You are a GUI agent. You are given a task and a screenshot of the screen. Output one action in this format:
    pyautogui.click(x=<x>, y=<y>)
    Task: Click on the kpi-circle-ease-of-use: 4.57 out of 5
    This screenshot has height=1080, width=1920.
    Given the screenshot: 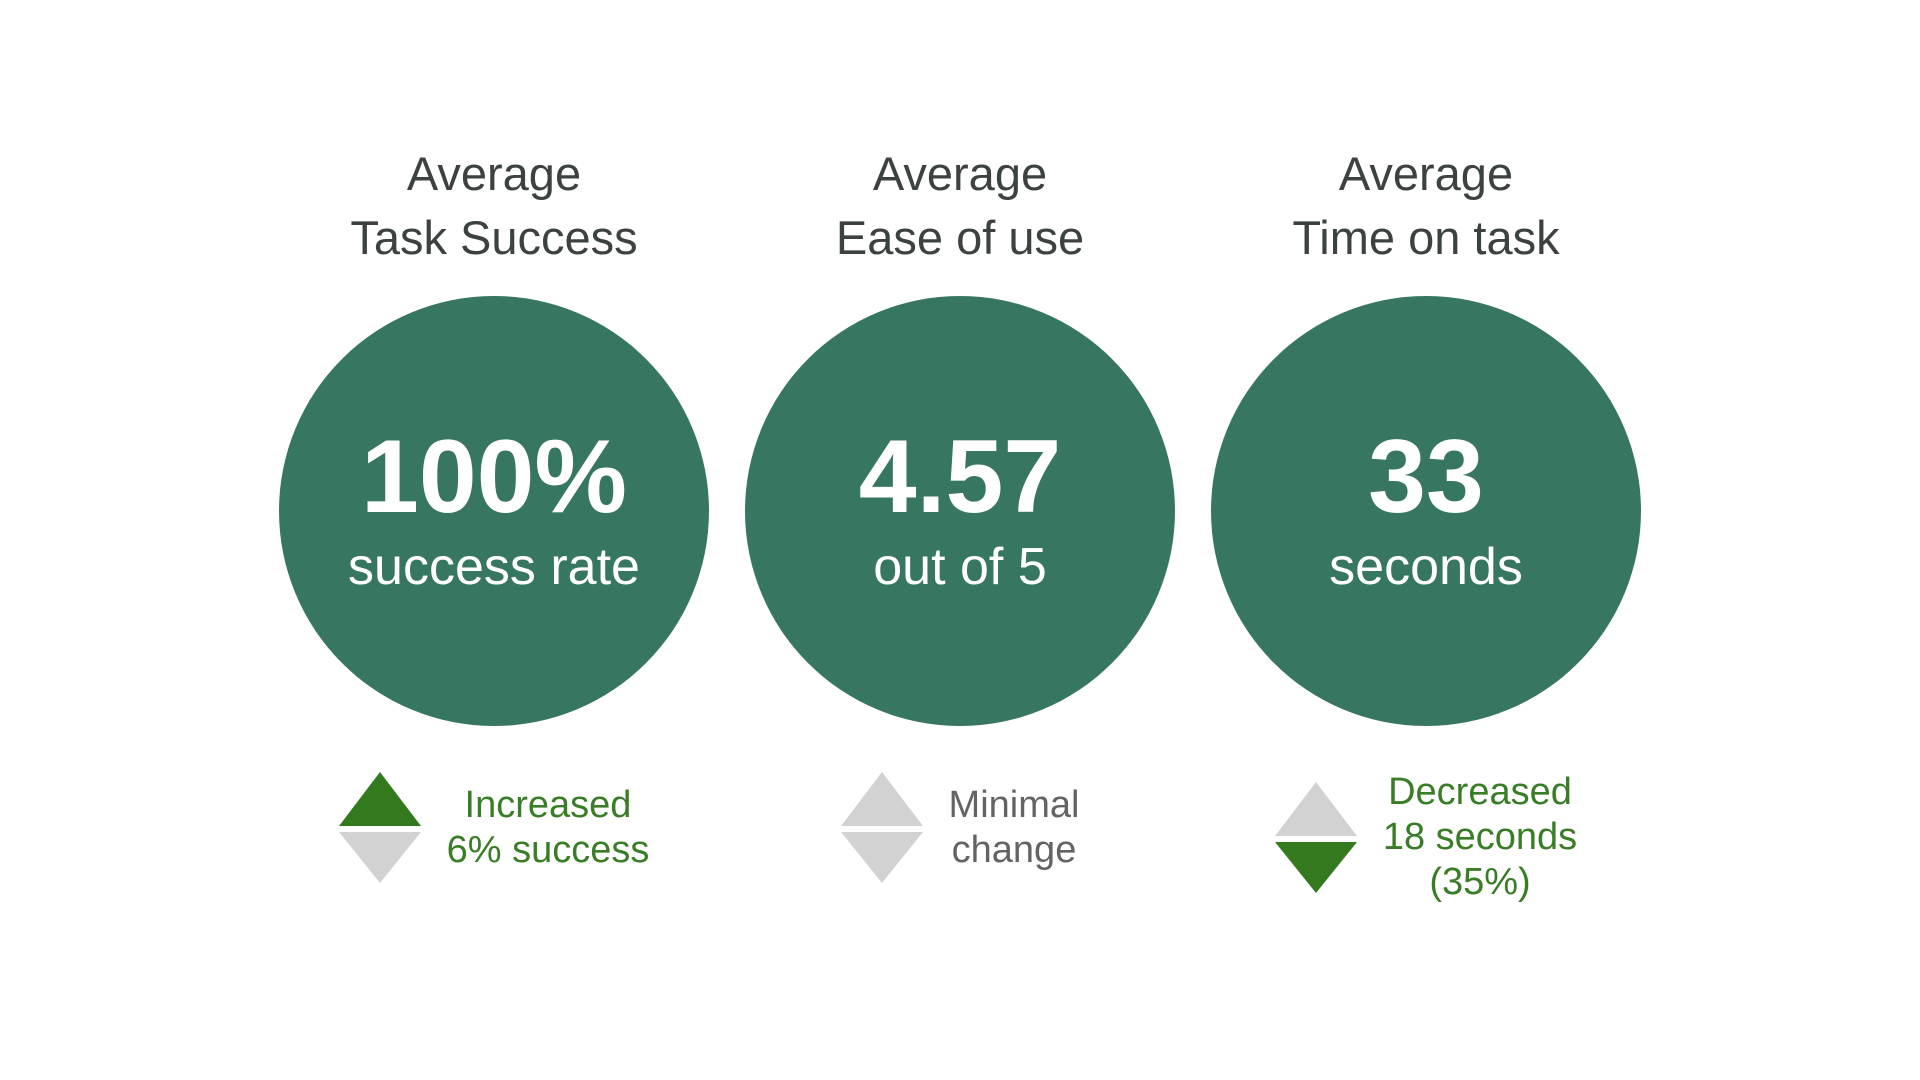 What is the action you would take?
    pyautogui.click(x=960, y=511)
    